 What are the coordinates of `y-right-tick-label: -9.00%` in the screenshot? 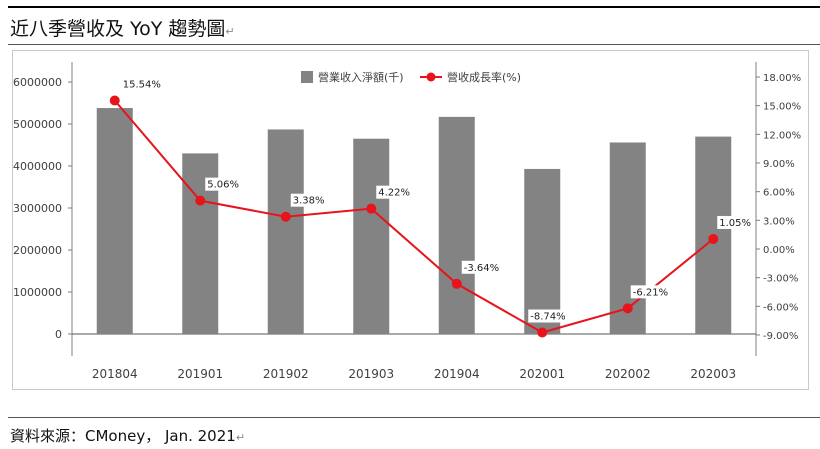 It's located at (780, 336).